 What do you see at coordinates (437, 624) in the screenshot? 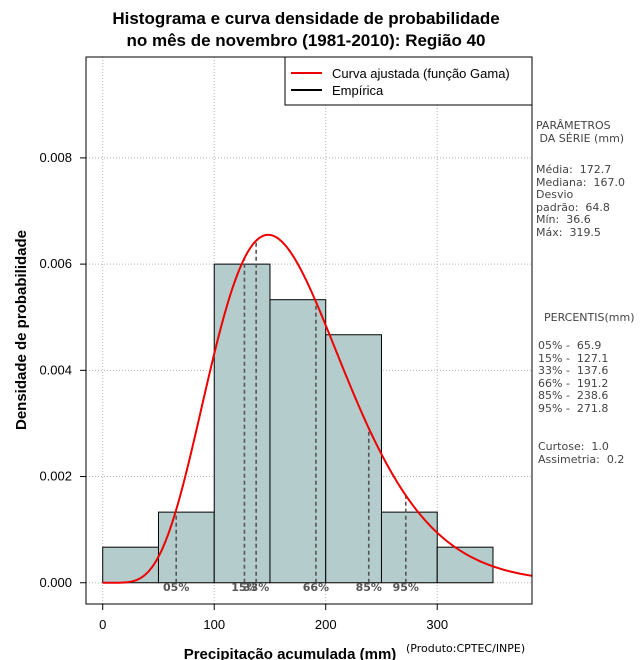
I see `x-tick-label: 300` at bounding box center [437, 624].